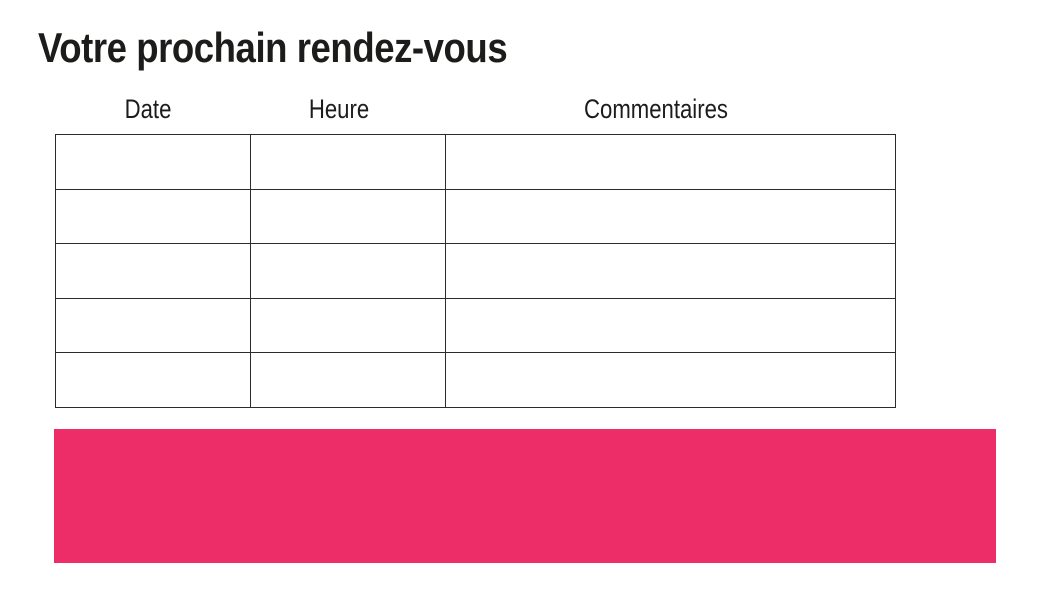 Image resolution: width=1050 pixels, height=600 pixels. I want to click on column-header-date: Date, so click(148, 109).